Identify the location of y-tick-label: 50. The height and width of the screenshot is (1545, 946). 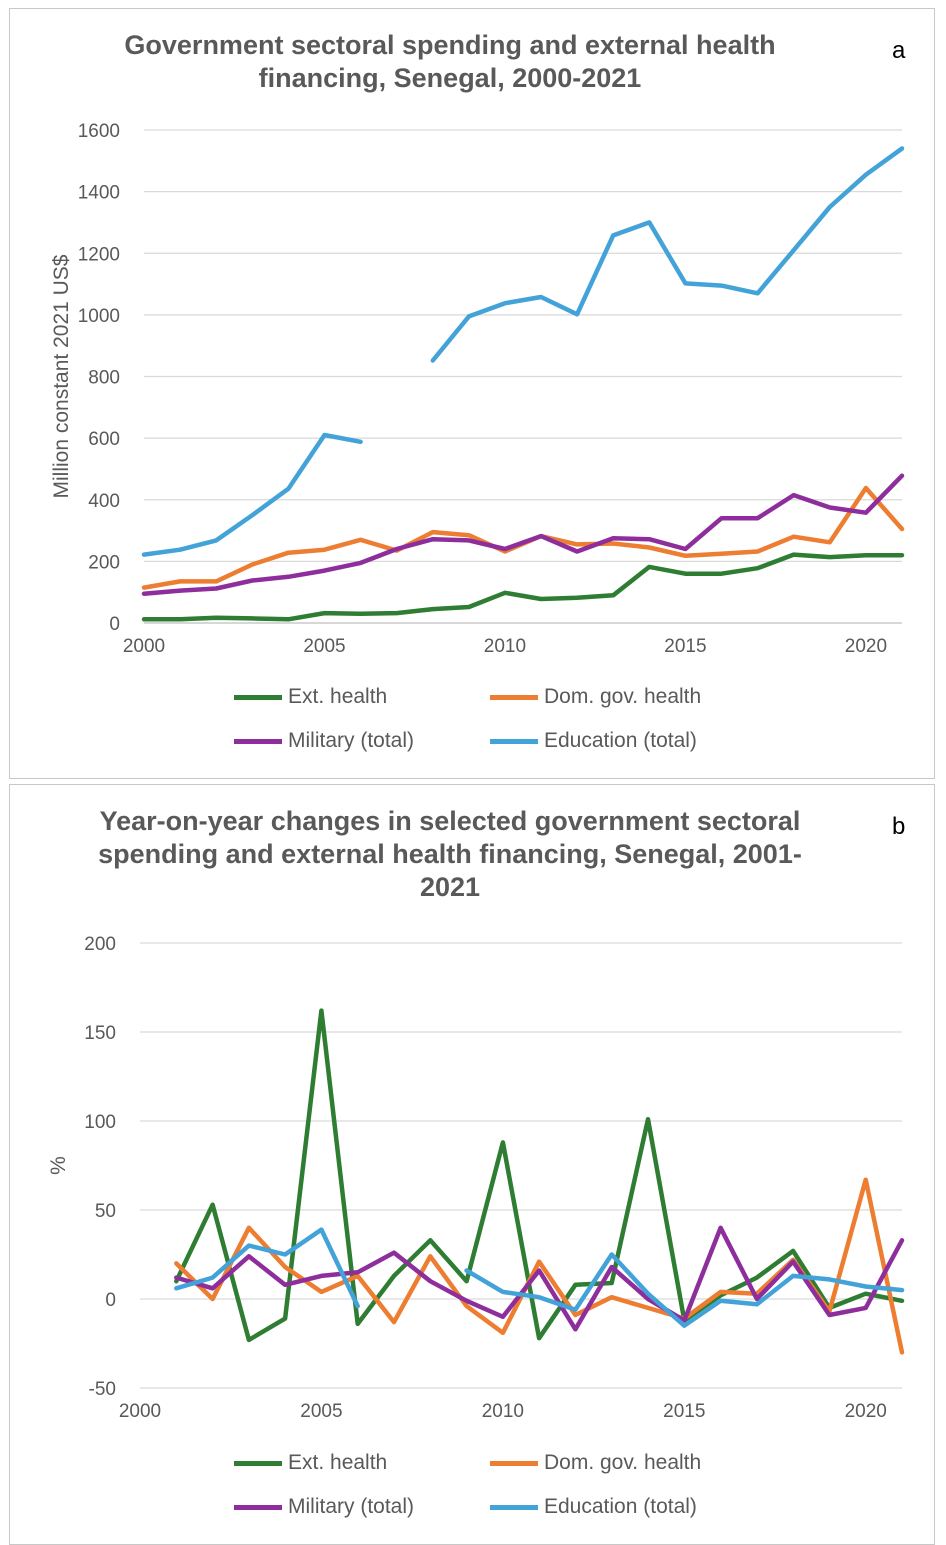
(105, 1211).